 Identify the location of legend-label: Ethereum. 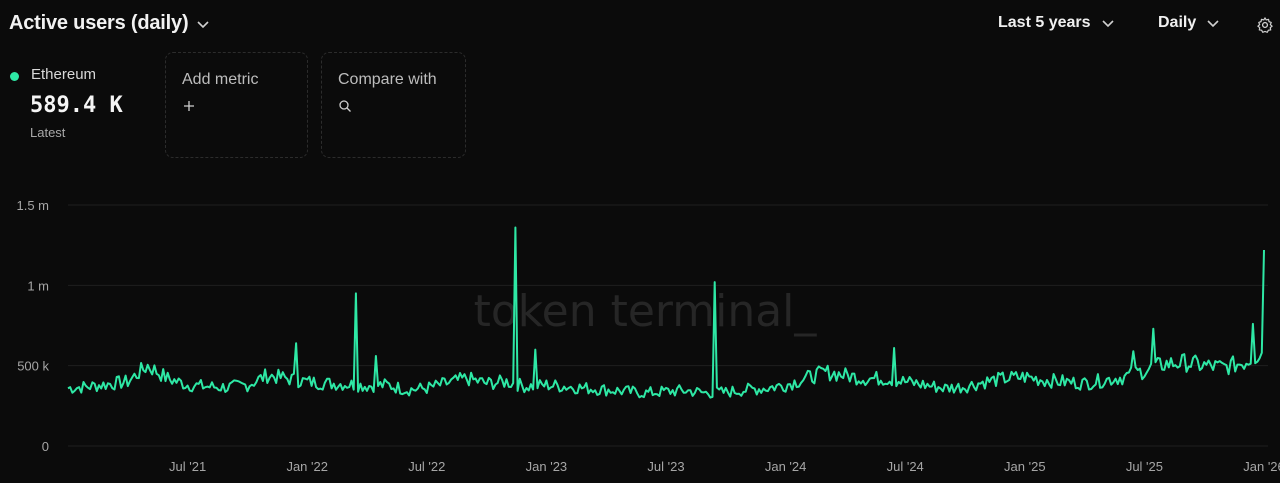
(64, 74).